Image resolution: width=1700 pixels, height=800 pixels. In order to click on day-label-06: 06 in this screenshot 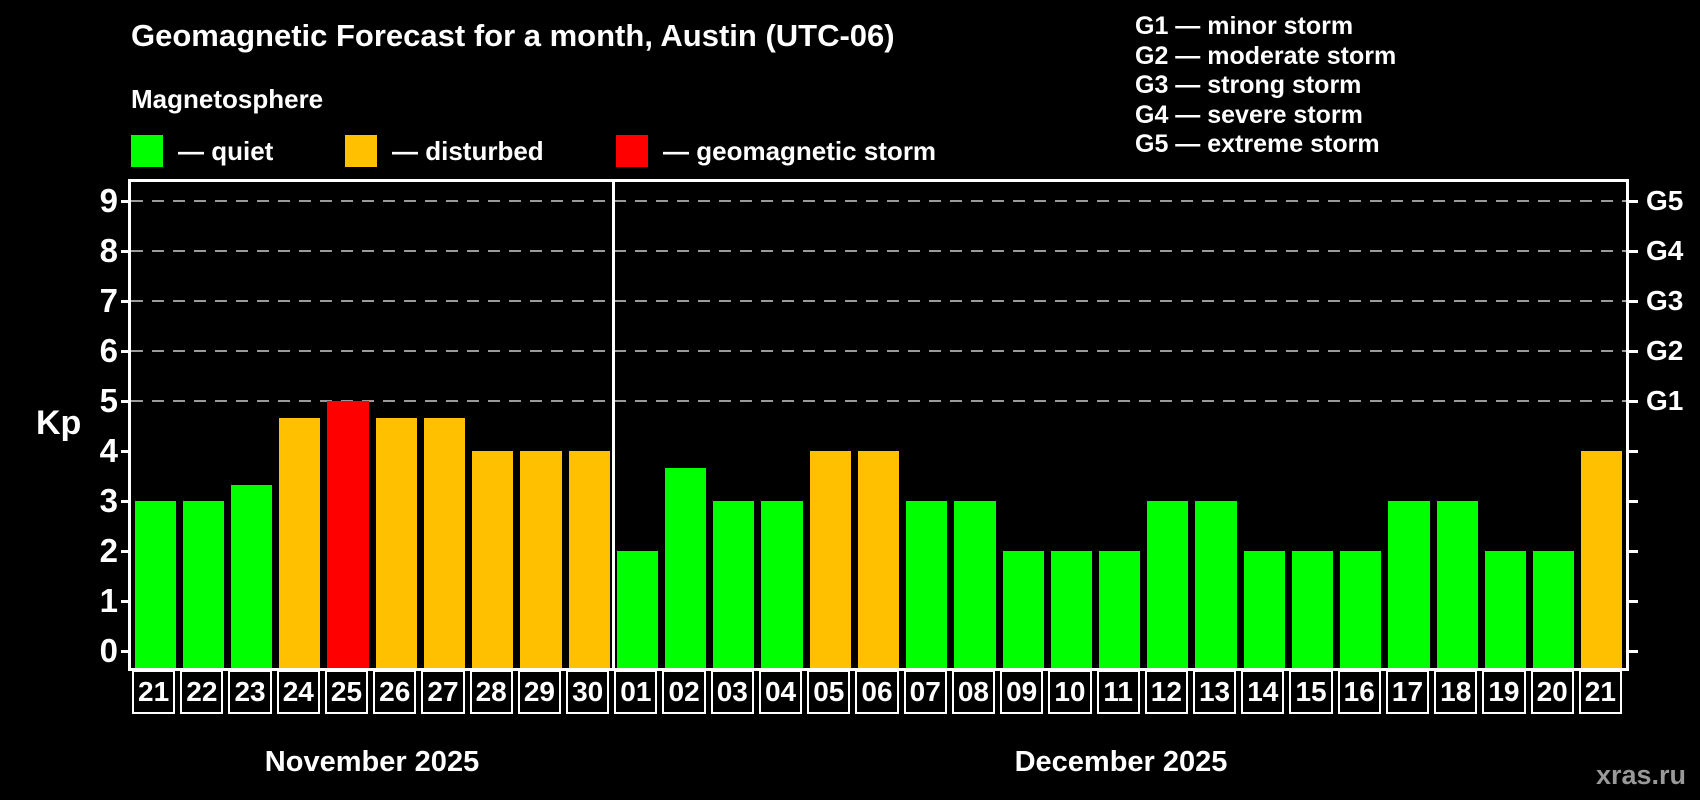, I will do `click(877, 692)`.